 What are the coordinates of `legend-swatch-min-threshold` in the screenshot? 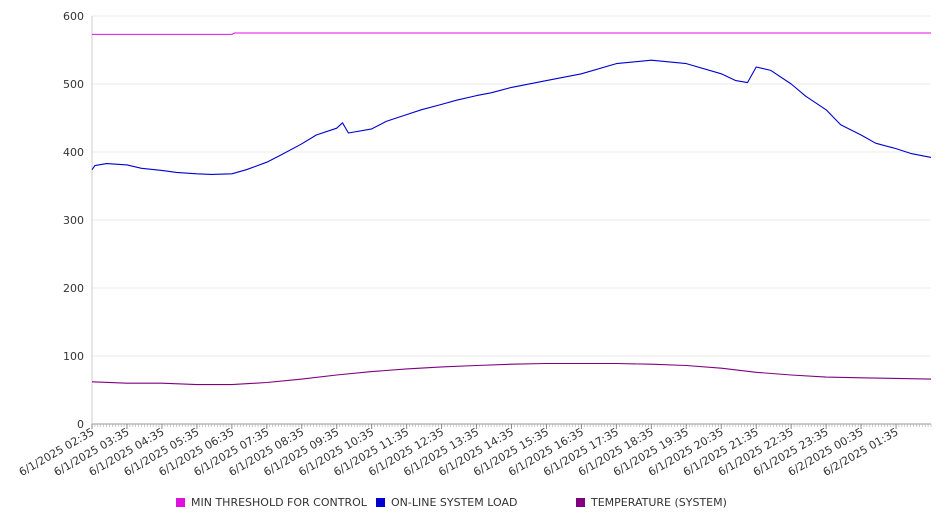 It's located at (180, 502).